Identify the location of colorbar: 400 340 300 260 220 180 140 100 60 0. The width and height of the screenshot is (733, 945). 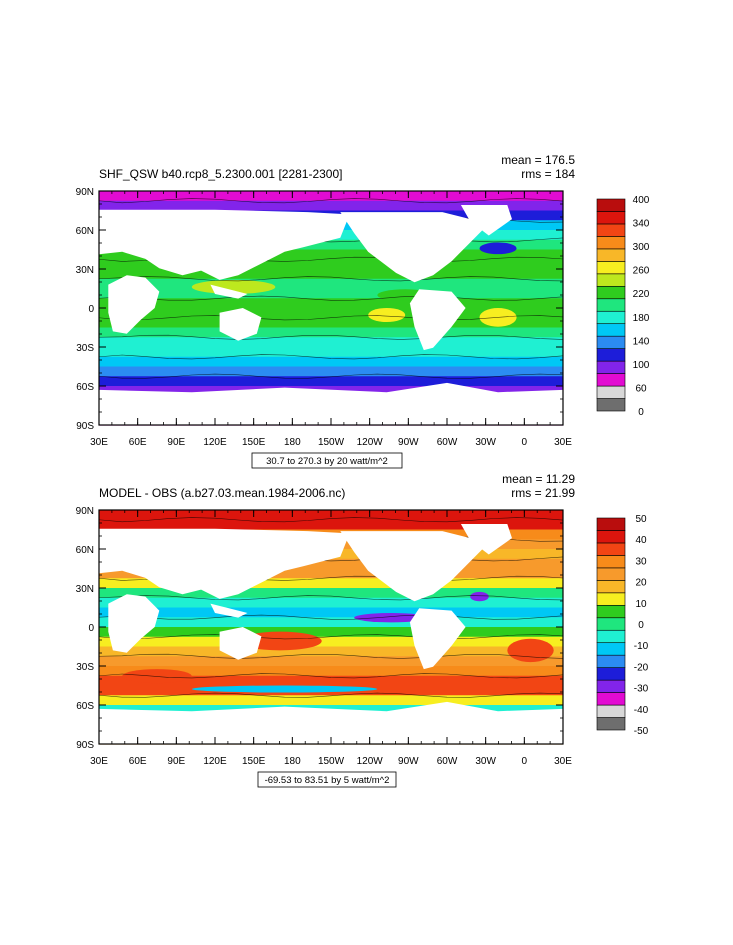
(623, 306).